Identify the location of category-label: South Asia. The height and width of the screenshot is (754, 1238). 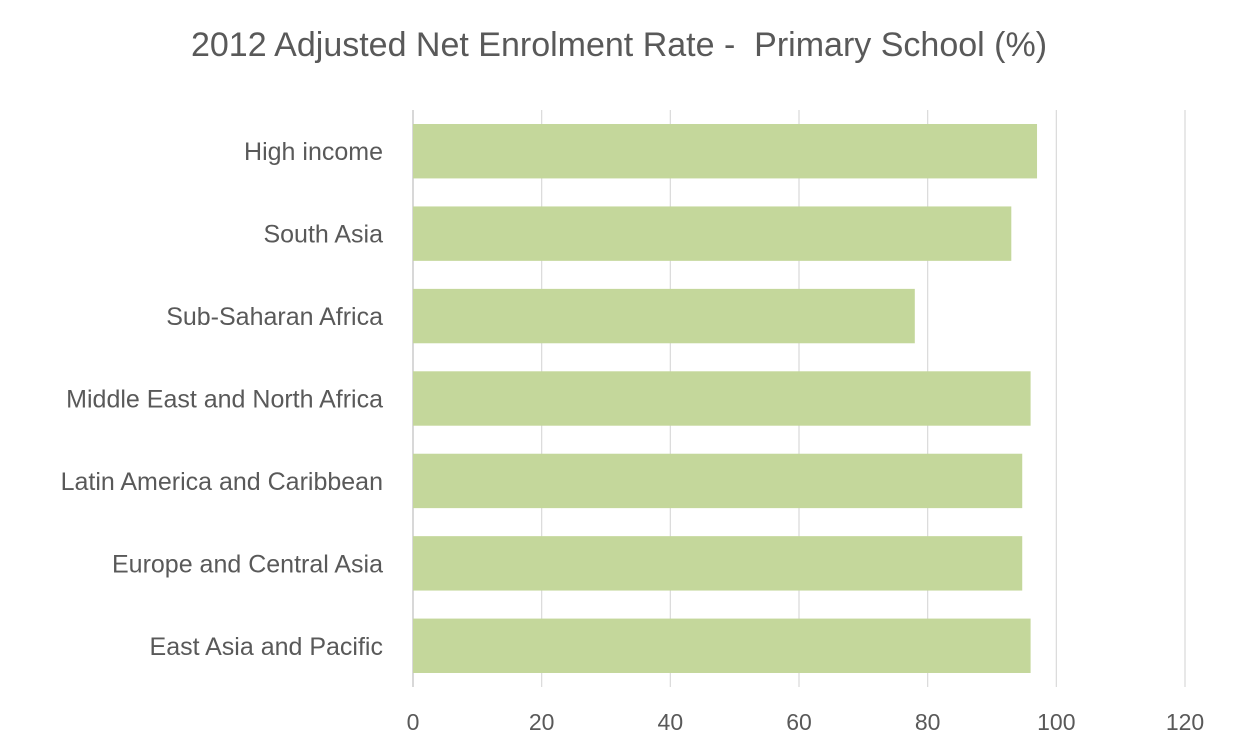
(323, 235).